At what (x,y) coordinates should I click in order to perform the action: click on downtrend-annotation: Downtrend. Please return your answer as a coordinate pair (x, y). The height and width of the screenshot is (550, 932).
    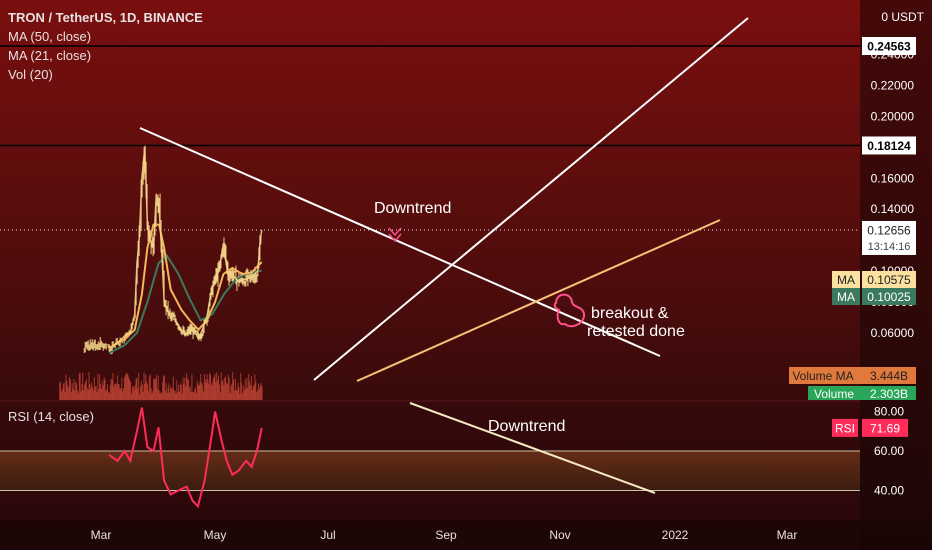
    Looking at the image, I should click on (412, 208).